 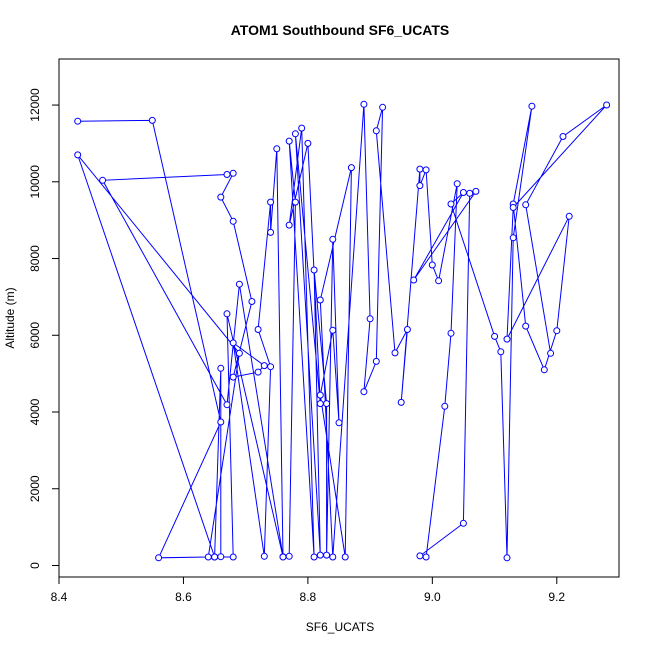 What do you see at coordinates (35, 182) in the screenshot?
I see `y-tick-label: 10000` at bounding box center [35, 182].